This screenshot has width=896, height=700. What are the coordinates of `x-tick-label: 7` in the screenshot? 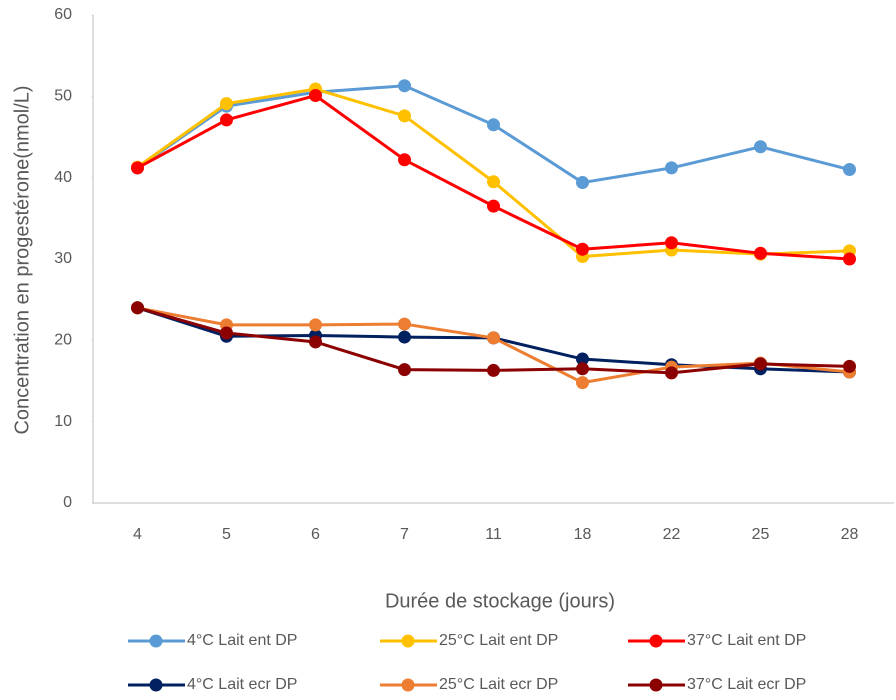 It's located at (404, 534).